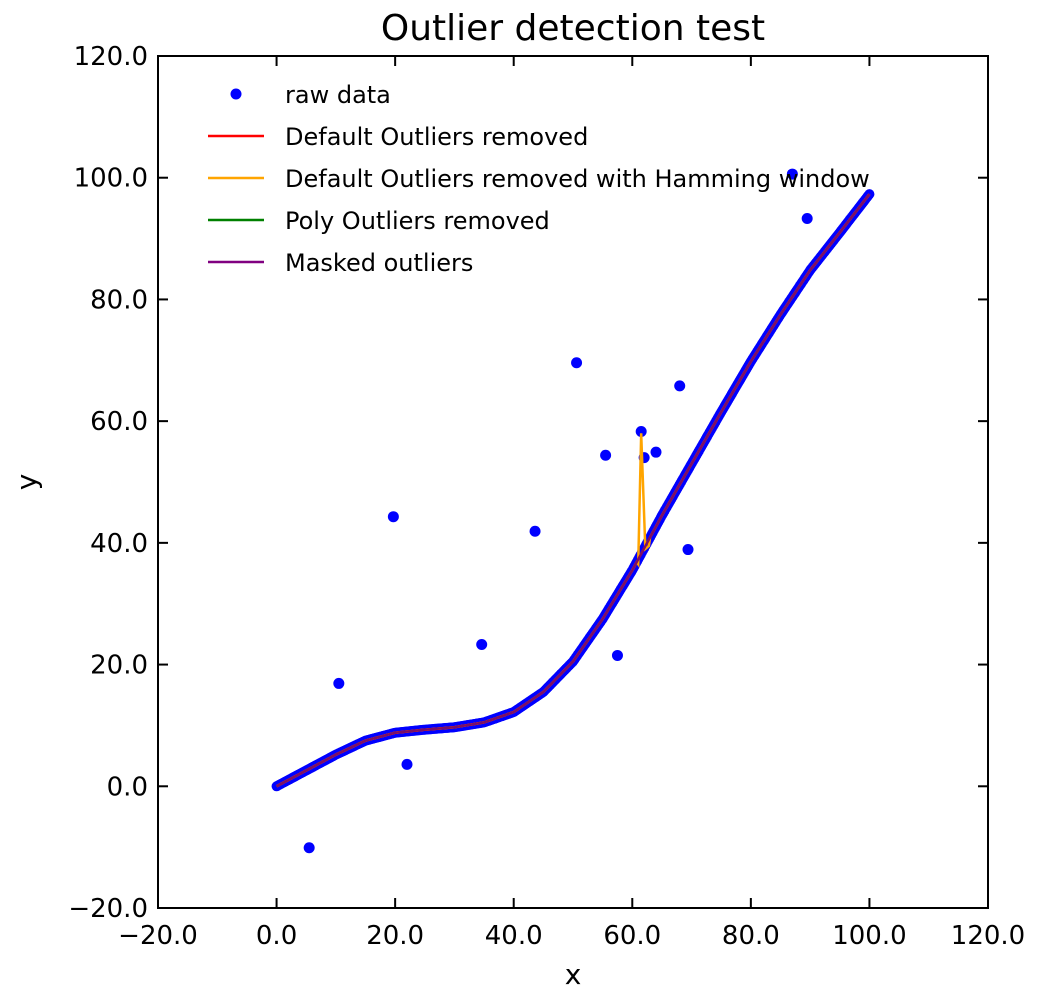  What do you see at coordinates (119, 422) in the screenshot?
I see `y-tick-label: 60.0` at bounding box center [119, 422].